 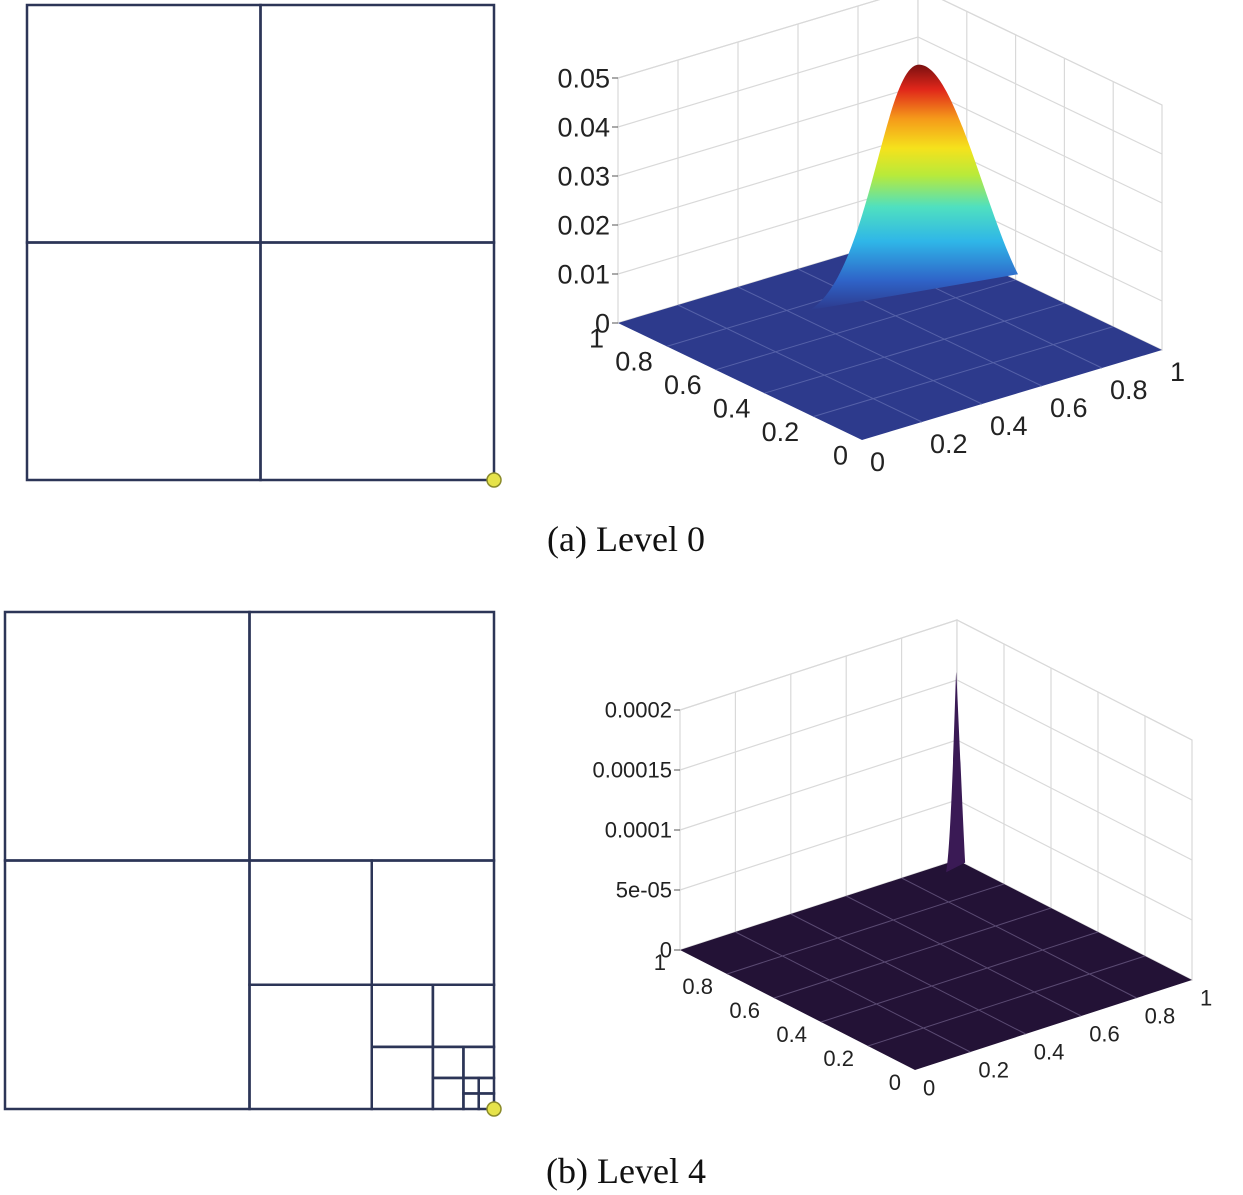 What do you see at coordinates (626, 1171) in the screenshot?
I see `caption-level4: (b) Level 4` at bounding box center [626, 1171].